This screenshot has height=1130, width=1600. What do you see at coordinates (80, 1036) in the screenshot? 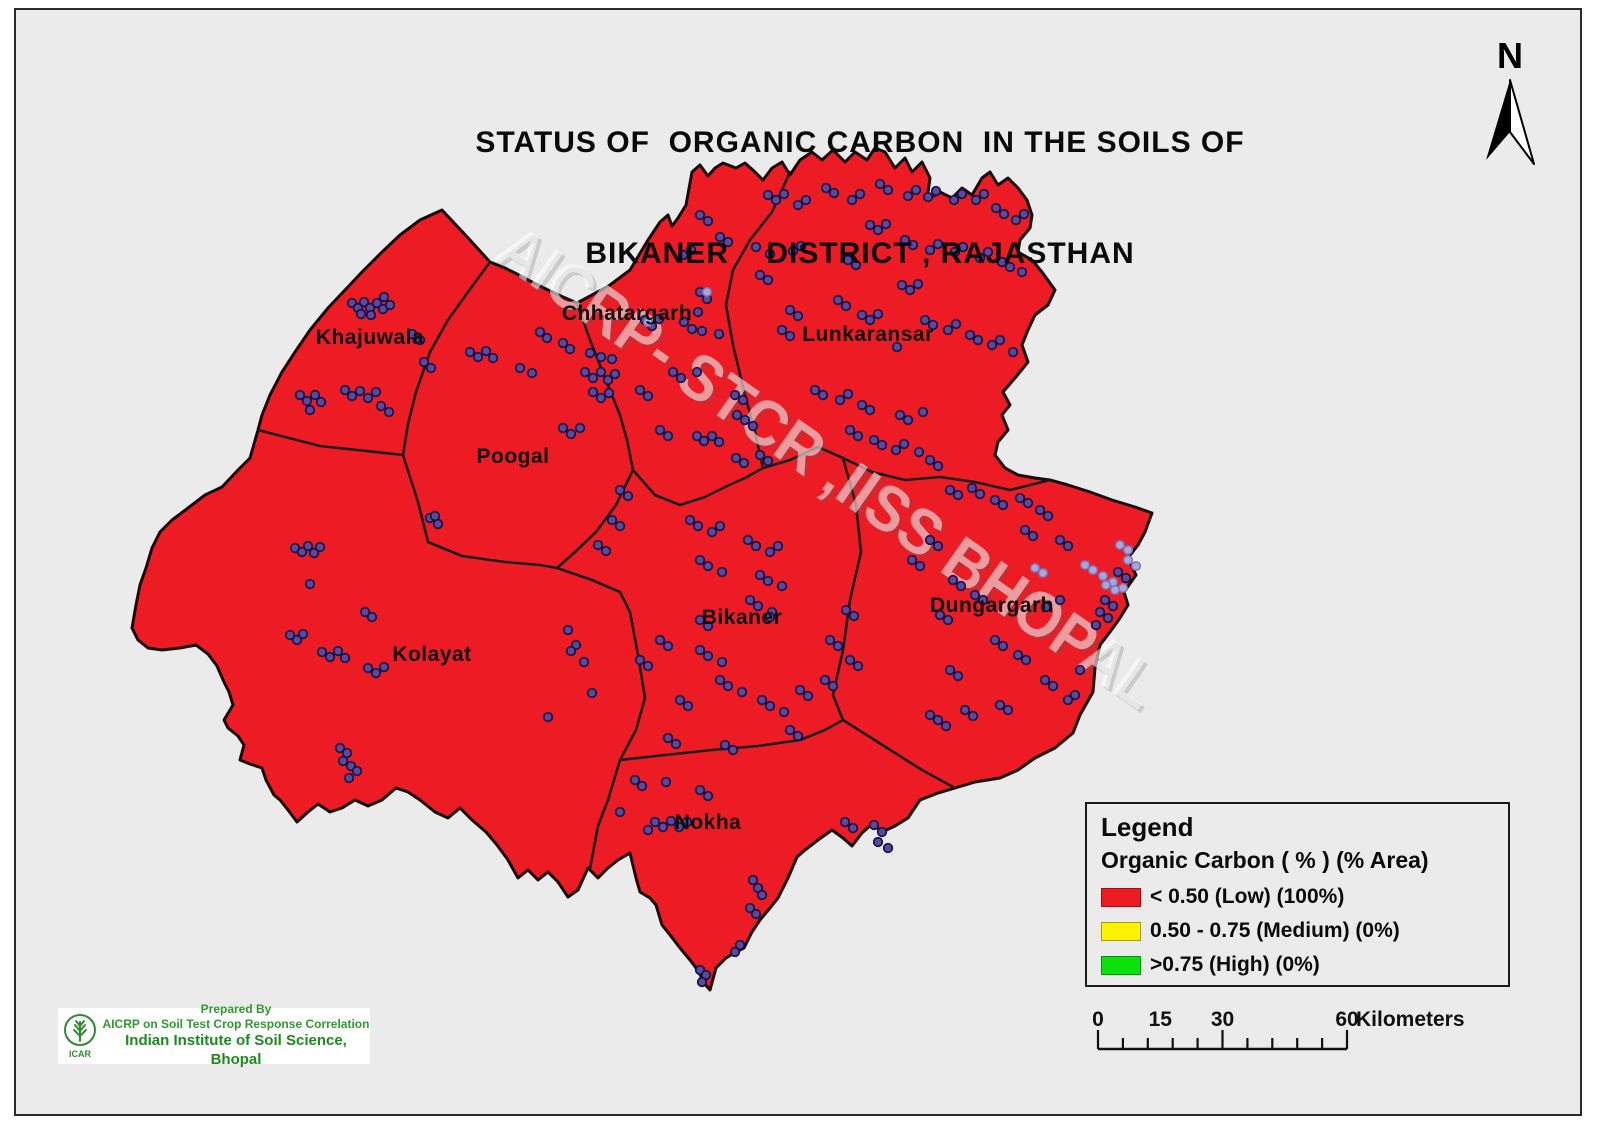
I see `icar-logo-icon: ICAR` at bounding box center [80, 1036].